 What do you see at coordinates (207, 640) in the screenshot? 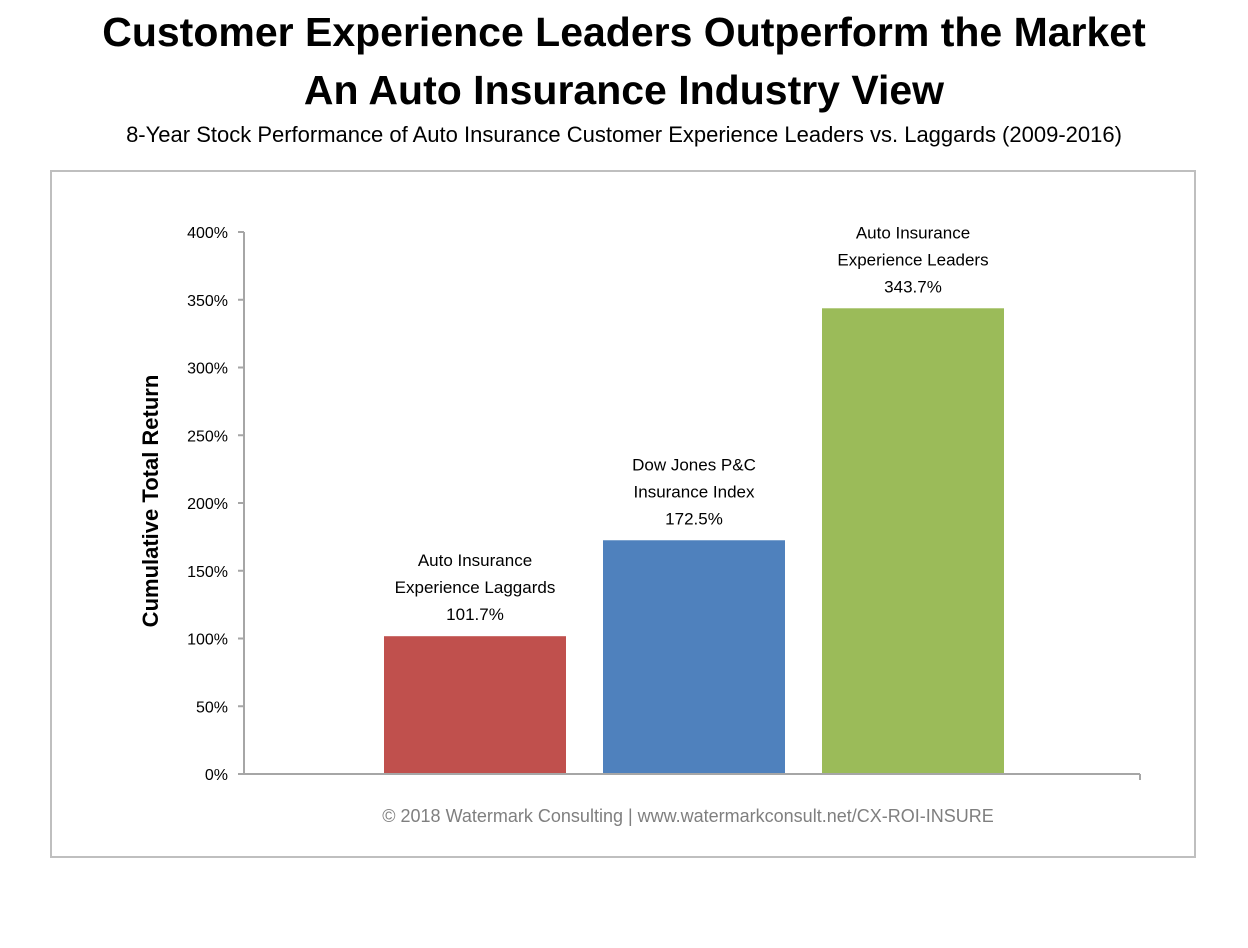
I see `y-tick-label: 100%` at bounding box center [207, 640].